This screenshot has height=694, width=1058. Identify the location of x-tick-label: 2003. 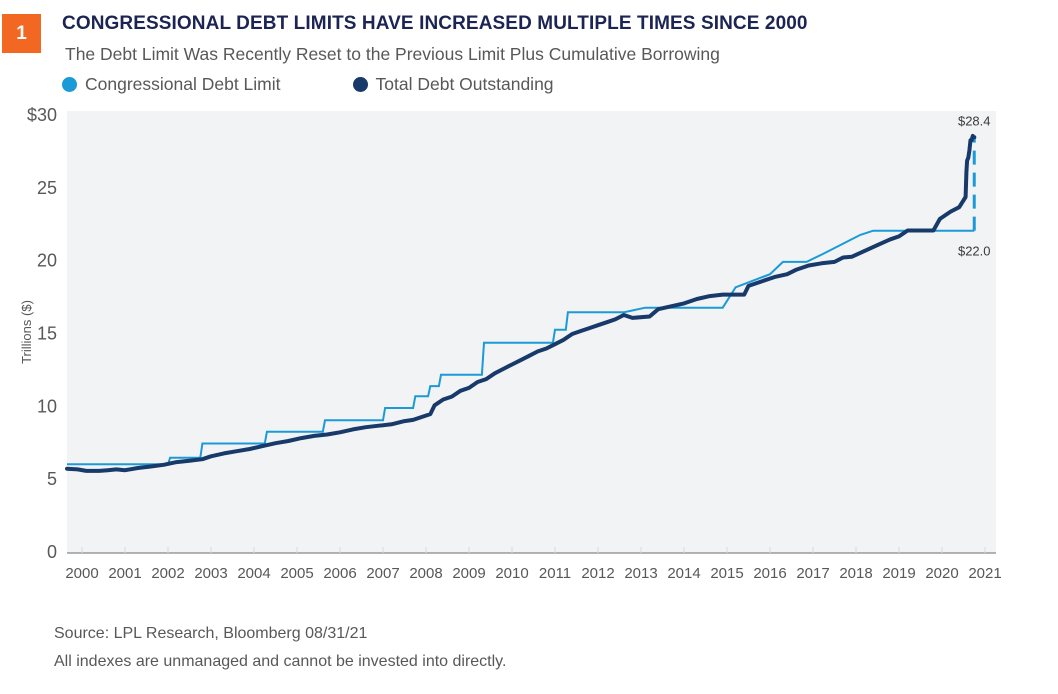
(210, 573).